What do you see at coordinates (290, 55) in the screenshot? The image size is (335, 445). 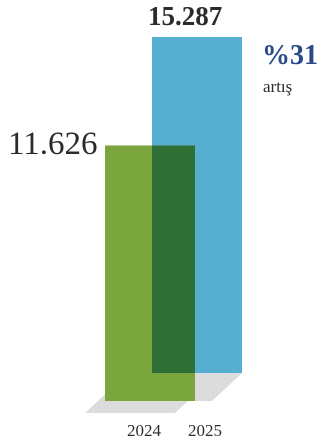 I see `percent-increase-label: %31` at bounding box center [290, 55].